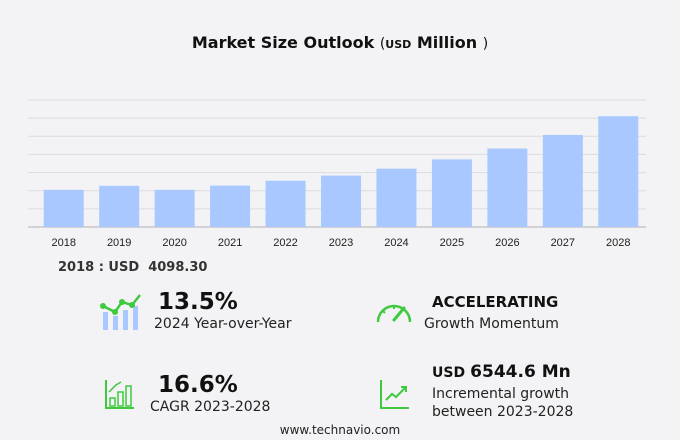  What do you see at coordinates (340, 430) in the screenshot?
I see `footer-url: www.technavio.com` at bounding box center [340, 430].